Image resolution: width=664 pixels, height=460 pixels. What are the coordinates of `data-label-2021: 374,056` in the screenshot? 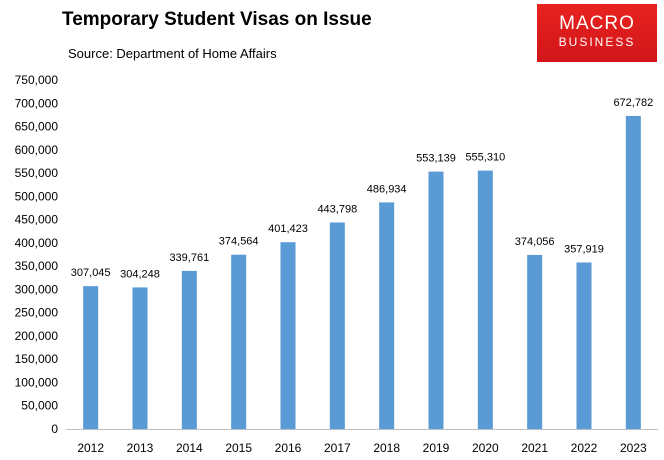 It's located at (535, 242).